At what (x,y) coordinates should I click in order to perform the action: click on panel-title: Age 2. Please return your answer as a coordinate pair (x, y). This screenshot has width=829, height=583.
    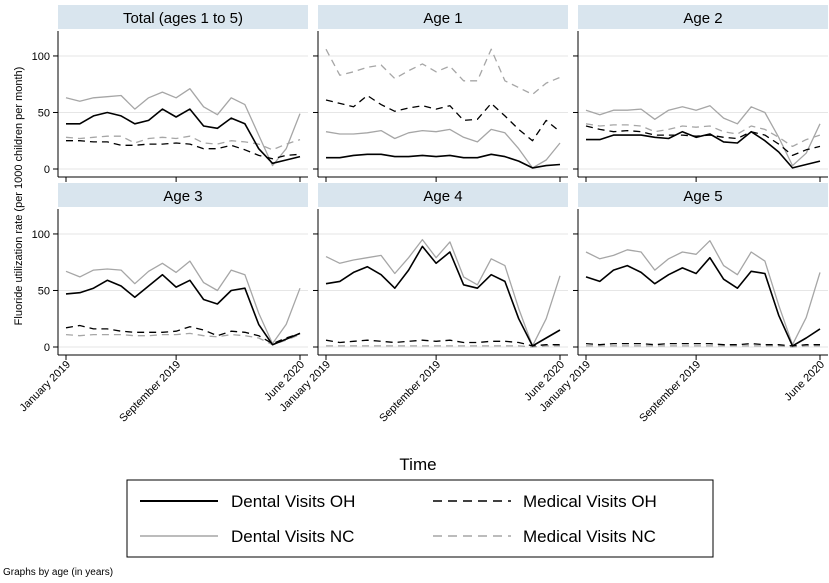
    Looking at the image, I should click on (702, 18).